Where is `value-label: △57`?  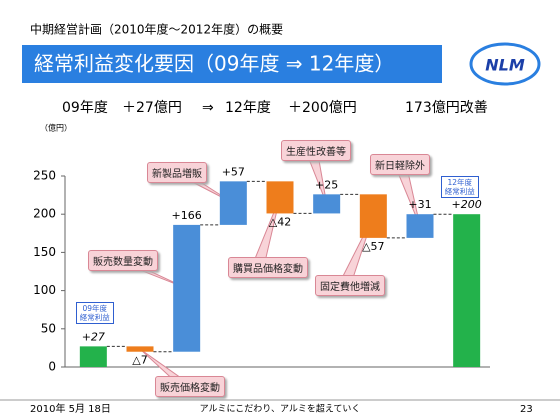 value-label: △57 is located at coordinates (373, 246).